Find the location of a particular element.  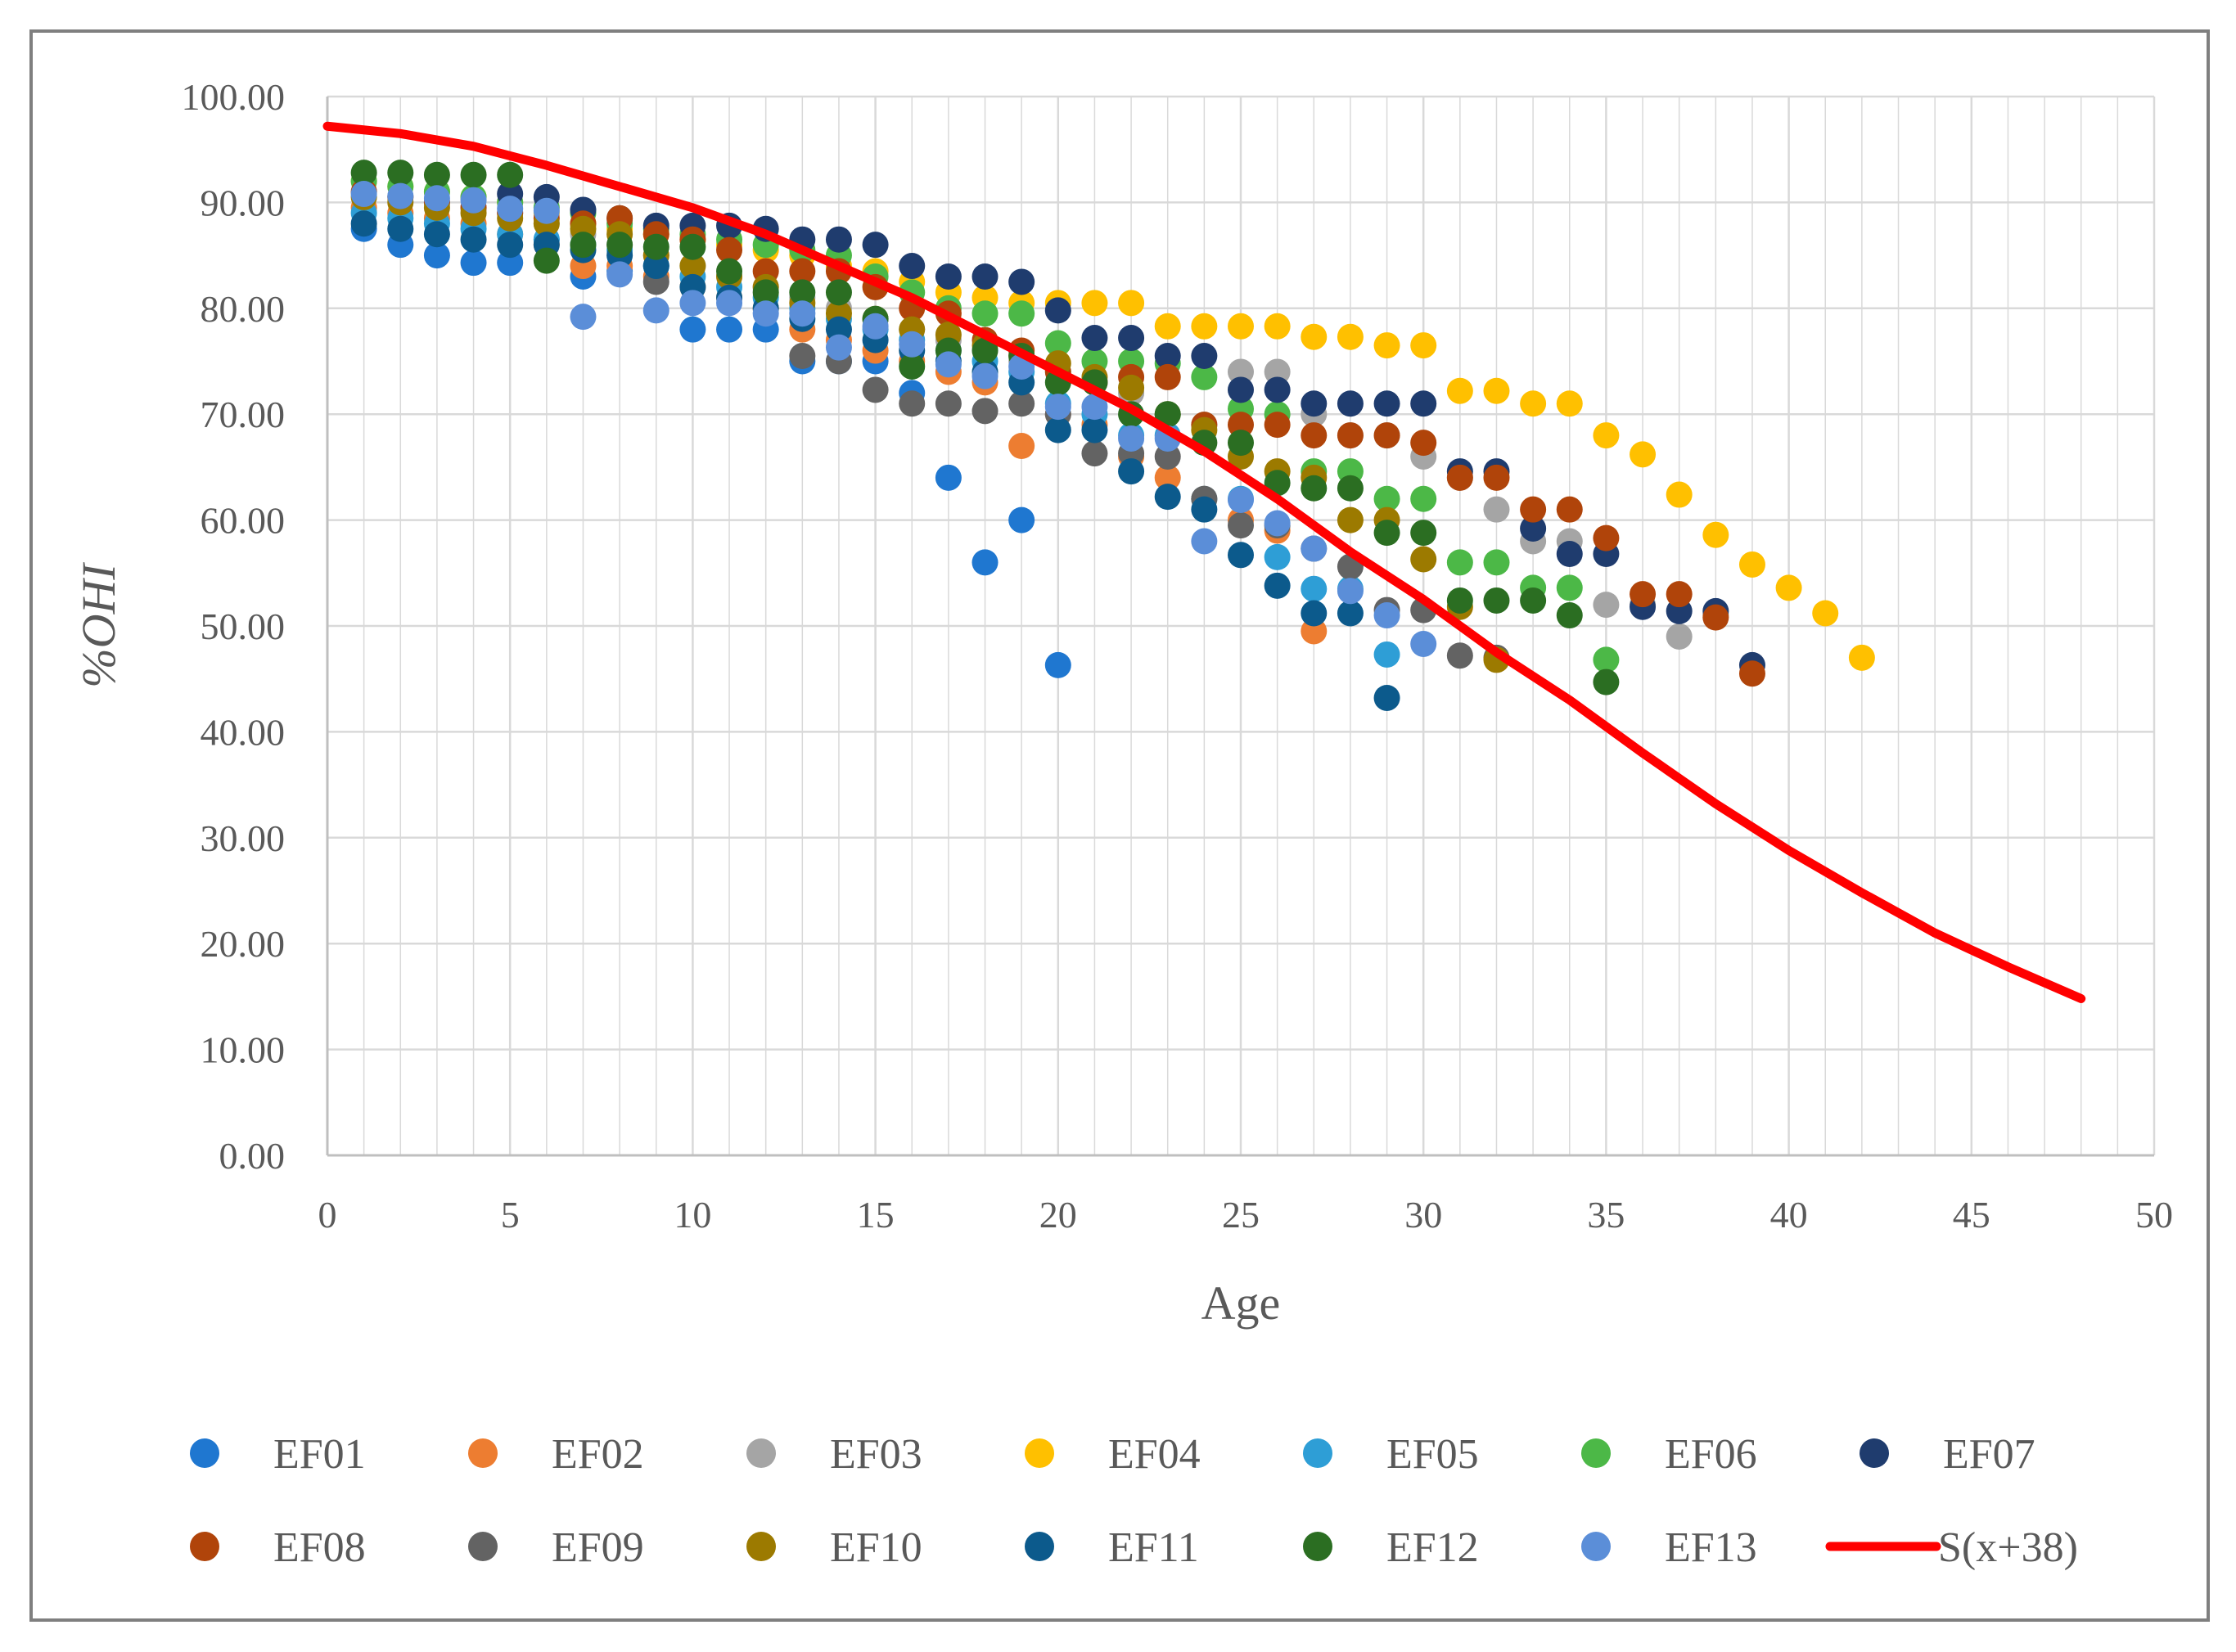

y-tick-label: 40.00 is located at coordinates (243, 732).